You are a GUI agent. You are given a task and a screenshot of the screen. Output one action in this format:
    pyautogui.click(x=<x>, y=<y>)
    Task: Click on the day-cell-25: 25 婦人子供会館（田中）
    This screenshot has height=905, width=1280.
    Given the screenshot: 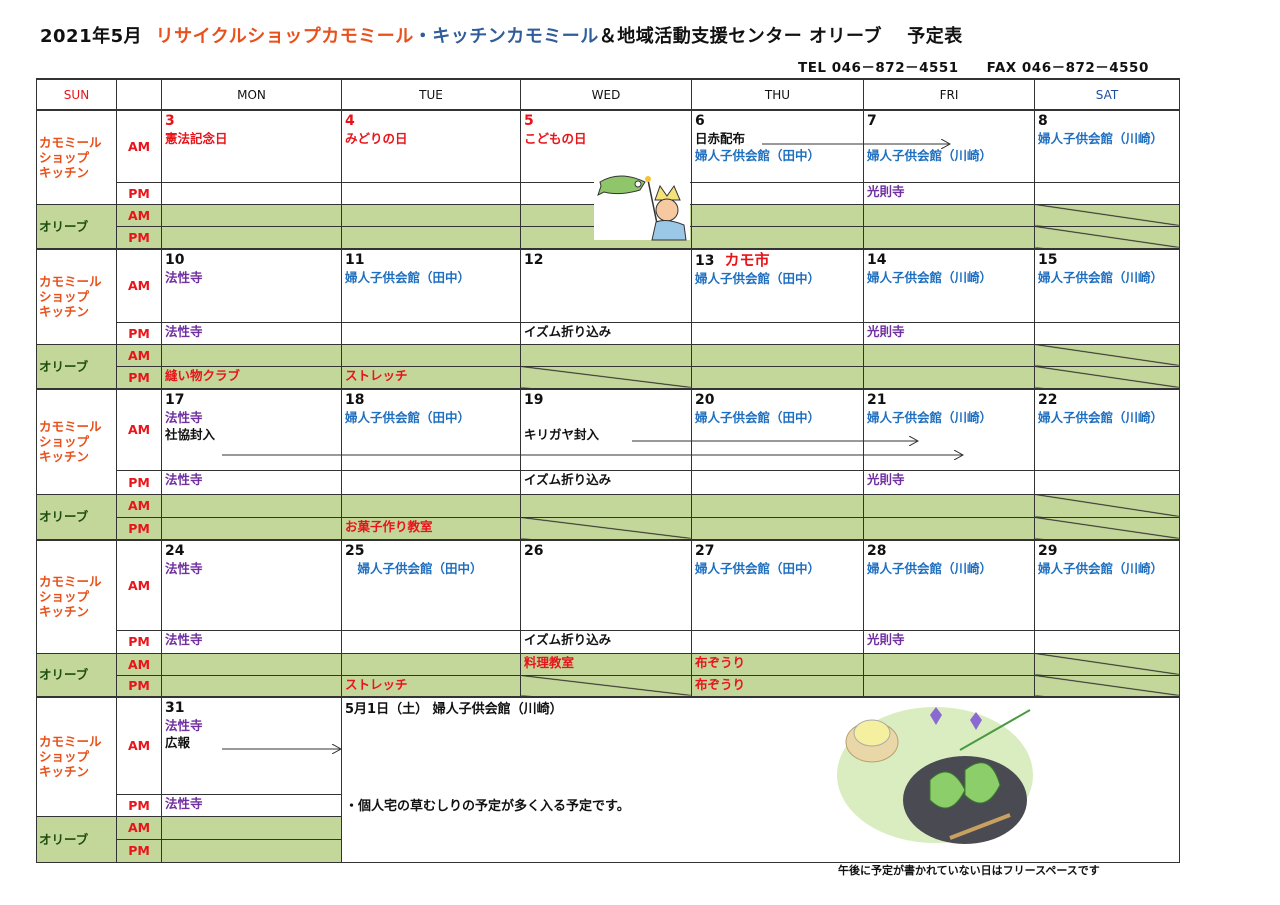 What is the action you would take?
    pyautogui.click(x=431, y=585)
    